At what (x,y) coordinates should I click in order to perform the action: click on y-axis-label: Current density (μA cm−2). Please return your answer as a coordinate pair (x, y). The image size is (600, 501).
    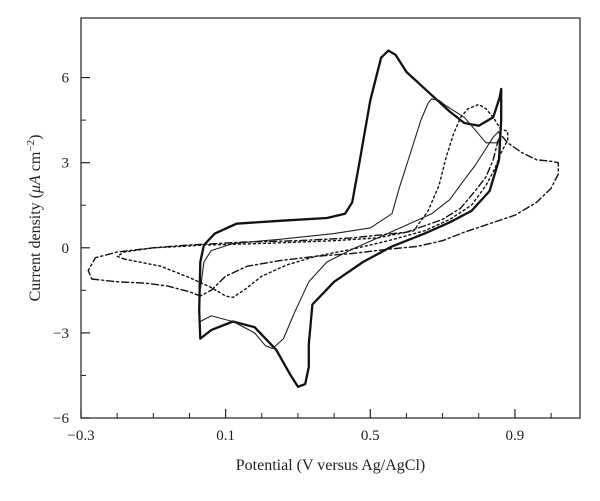
    Looking at the image, I should click on (34, 218).